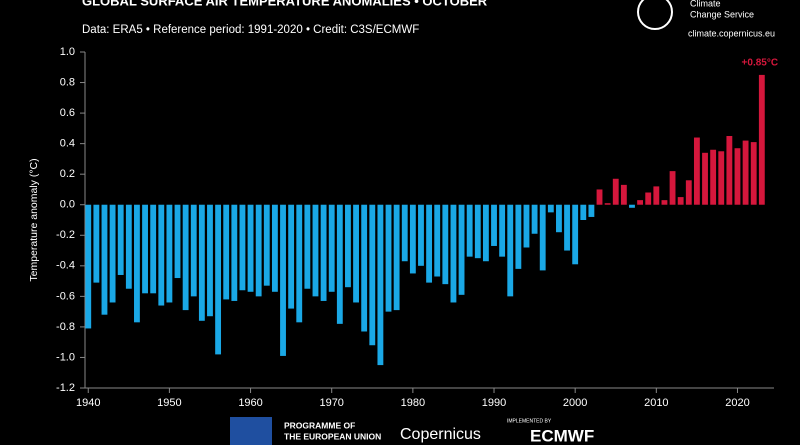 Image resolution: width=800 pixels, height=445 pixels. Describe the element at coordinates (65, 266) in the screenshot. I see `y-tick-label: -0.4` at that location.